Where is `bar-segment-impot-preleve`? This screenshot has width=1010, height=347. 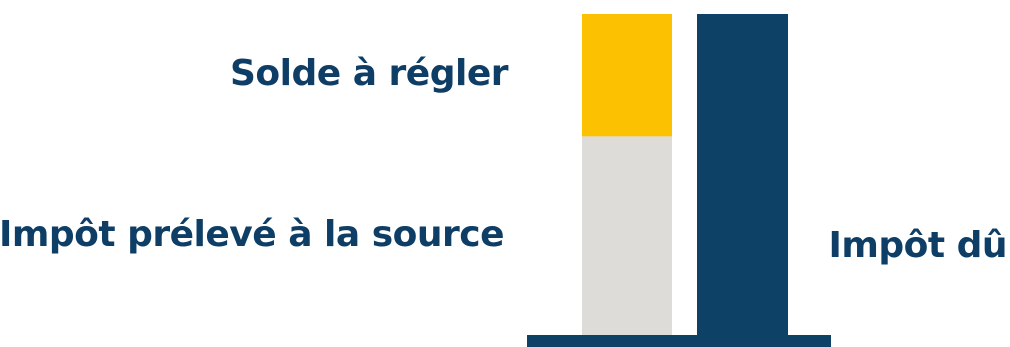
bar-segment-impot-preleve is located at coordinates (627, 236).